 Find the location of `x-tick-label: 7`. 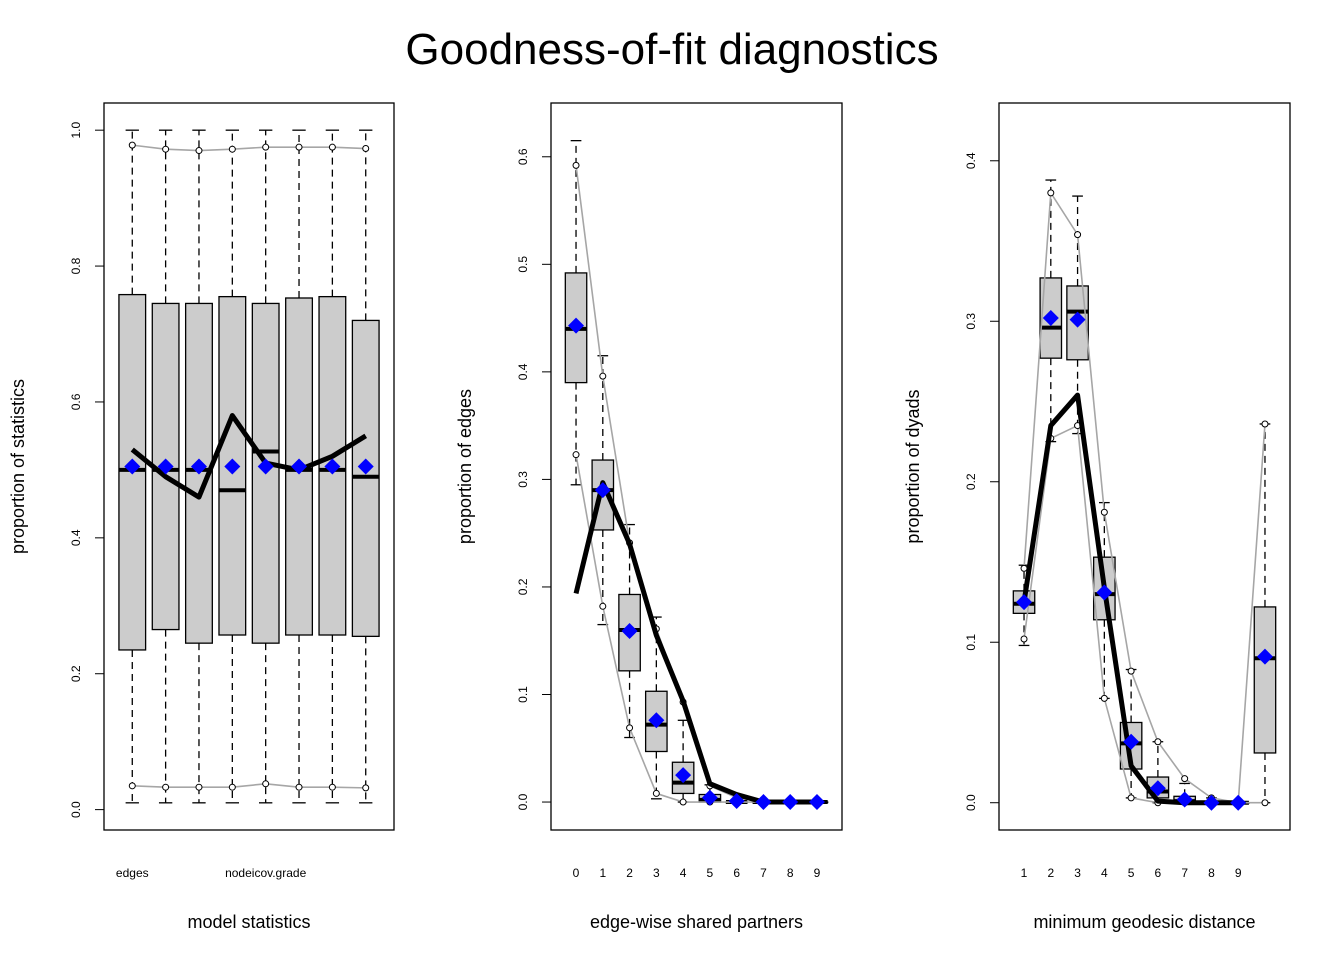

x-tick-label: 7 is located at coordinates (1184, 873).